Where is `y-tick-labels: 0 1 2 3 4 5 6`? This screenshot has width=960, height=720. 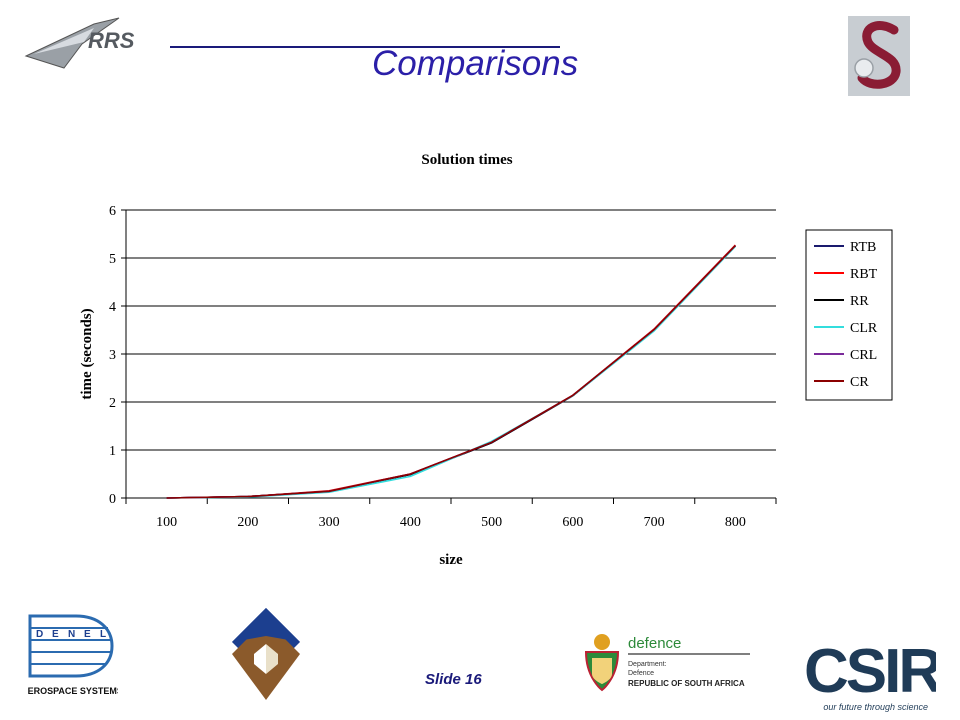 y-tick-labels: 0 1 2 3 4 5 6 is located at coordinates (112, 355).